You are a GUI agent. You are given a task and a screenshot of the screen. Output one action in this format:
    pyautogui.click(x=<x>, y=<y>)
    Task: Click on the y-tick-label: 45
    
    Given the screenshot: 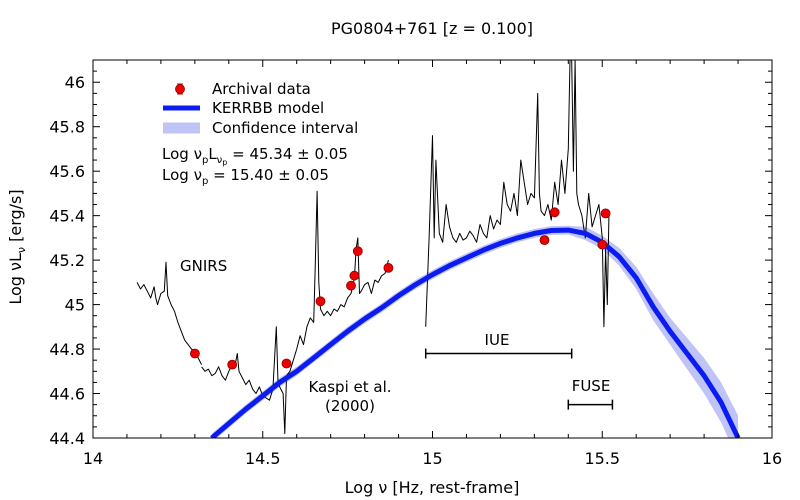 What is the action you would take?
    pyautogui.click(x=75, y=305)
    